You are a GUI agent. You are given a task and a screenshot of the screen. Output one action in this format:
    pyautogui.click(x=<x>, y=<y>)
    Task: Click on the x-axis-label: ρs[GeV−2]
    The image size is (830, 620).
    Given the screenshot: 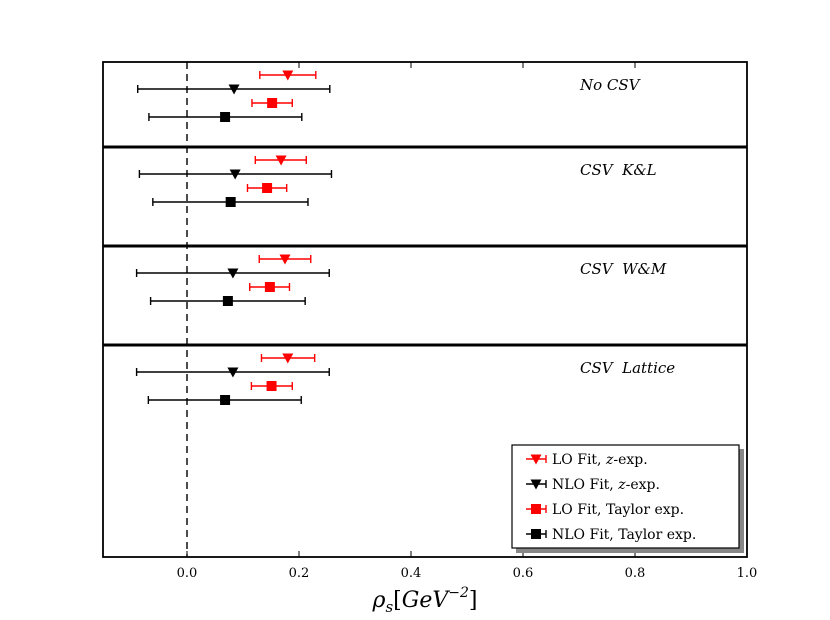 What is the action you would take?
    pyautogui.click(x=425, y=600)
    